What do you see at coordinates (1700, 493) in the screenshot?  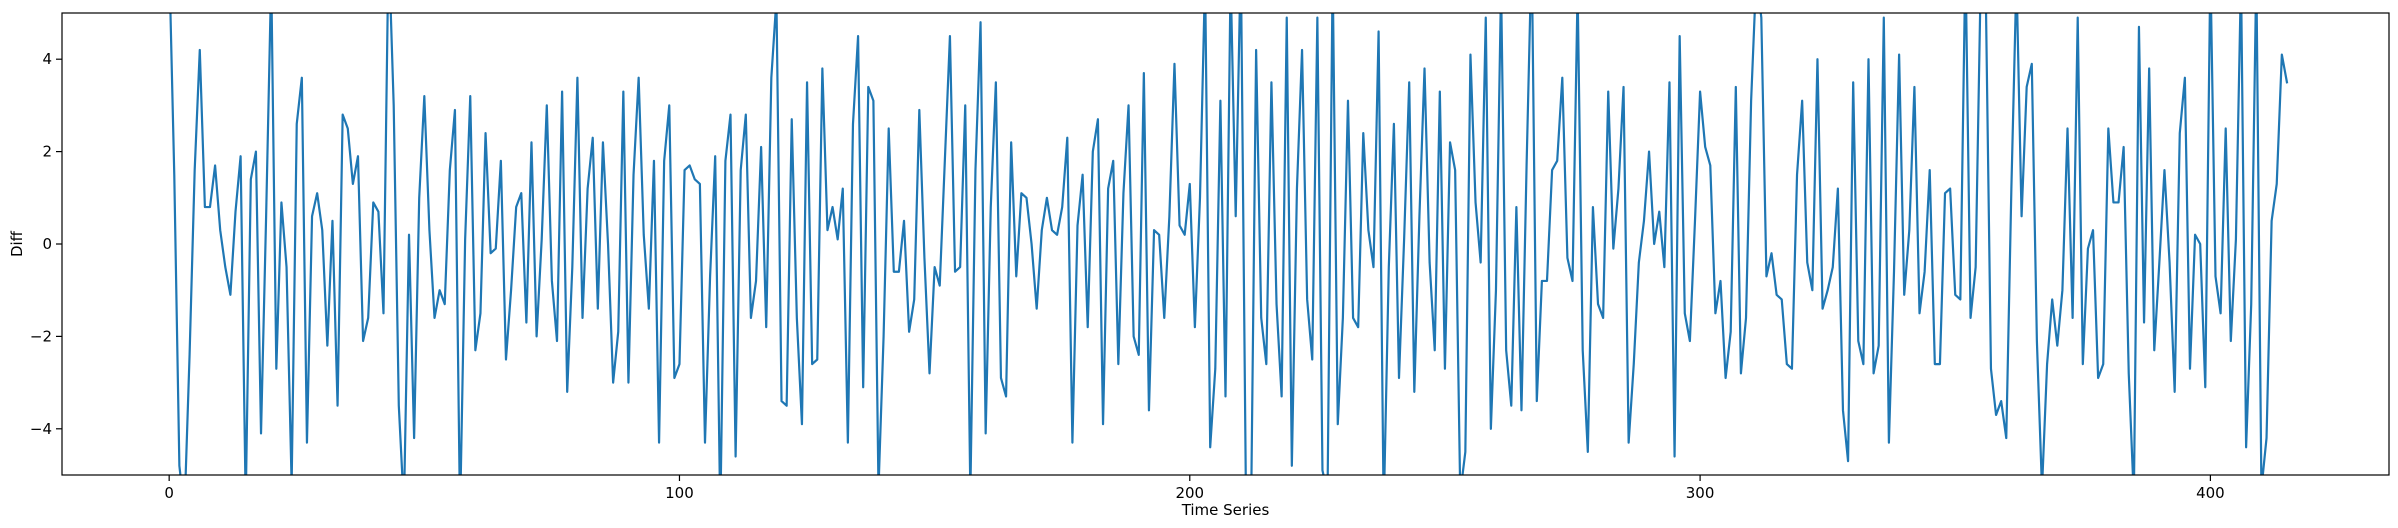 I see `x-tick-label: 300` at bounding box center [1700, 493].